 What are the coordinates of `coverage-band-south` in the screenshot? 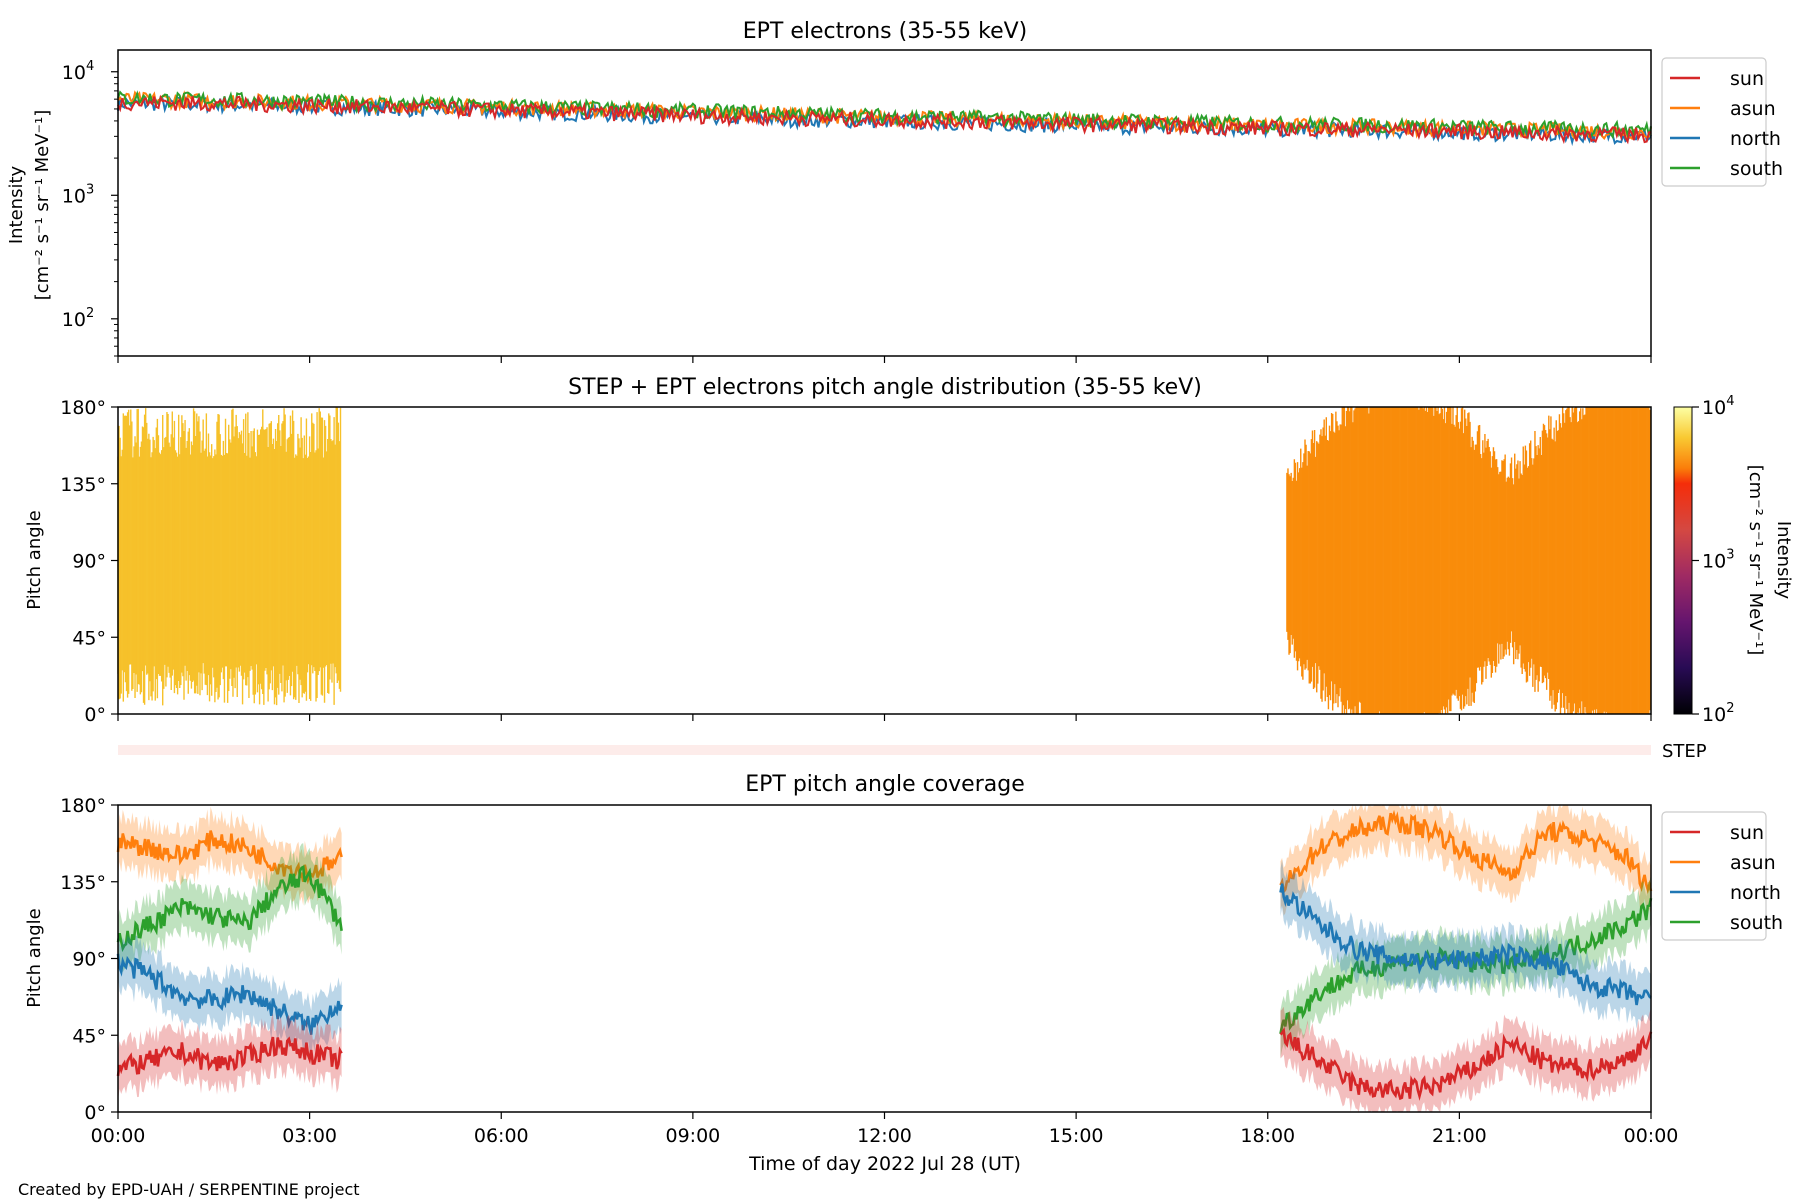 It's located at (230, 908).